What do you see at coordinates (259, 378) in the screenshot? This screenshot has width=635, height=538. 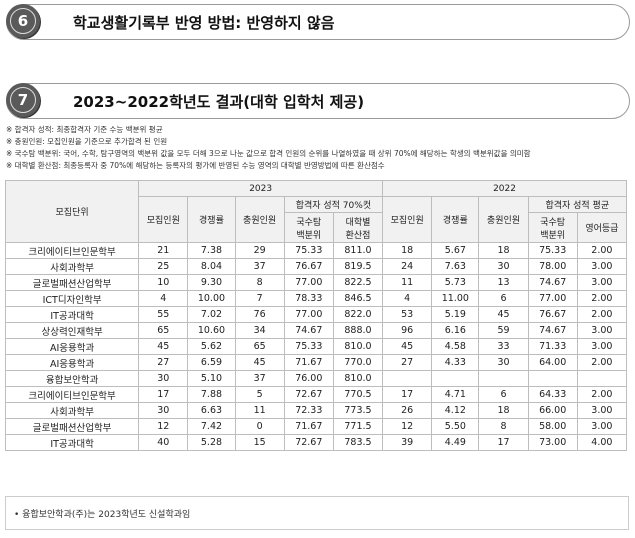 I see `cell-value: 37` at bounding box center [259, 378].